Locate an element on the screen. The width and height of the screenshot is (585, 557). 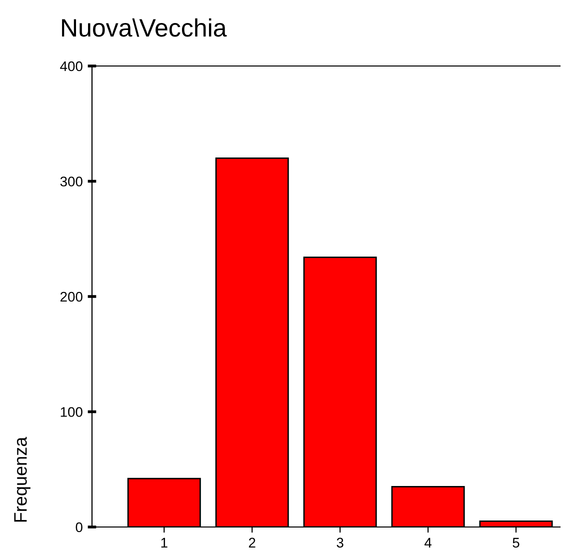
x-tick-label: 1 is located at coordinates (164, 543).